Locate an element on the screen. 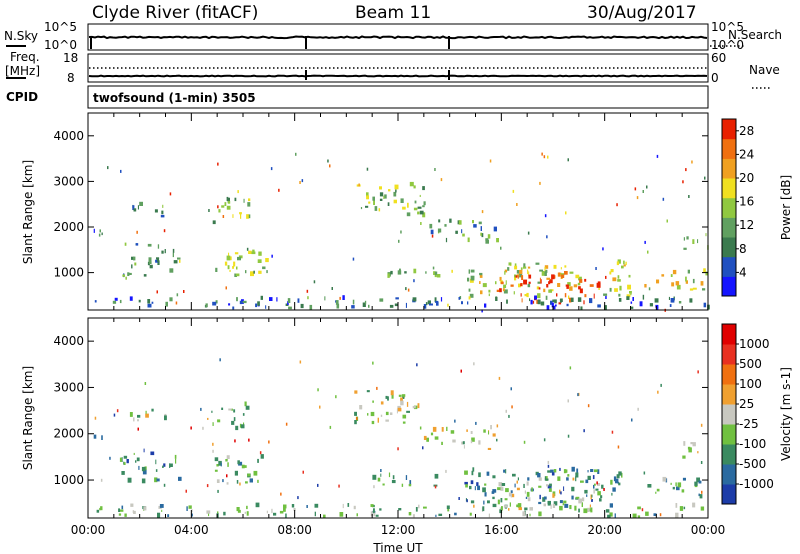 The image size is (800, 554). y-tick-label: 3000 is located at coordinates (68, 181).